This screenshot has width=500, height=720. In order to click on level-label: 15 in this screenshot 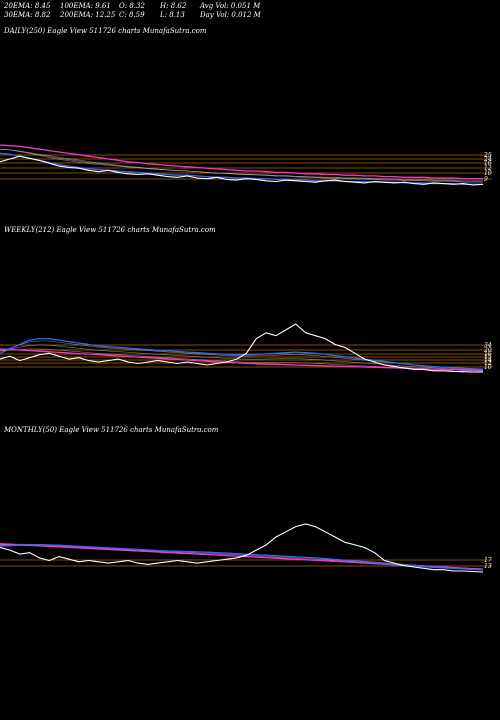, I will do `click(488, 357)`.